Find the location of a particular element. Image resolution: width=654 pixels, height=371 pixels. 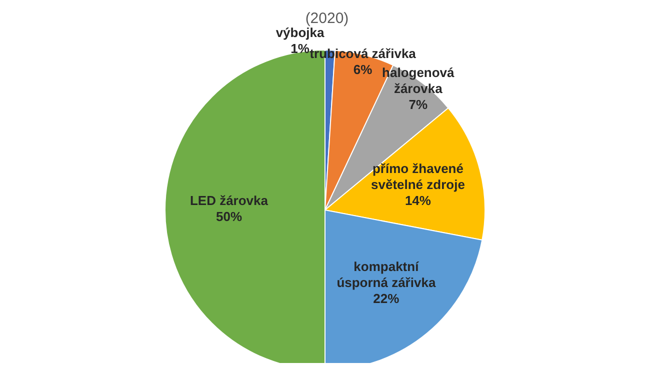

slice-label: LED žárovka is located at coordinates (229, 200).